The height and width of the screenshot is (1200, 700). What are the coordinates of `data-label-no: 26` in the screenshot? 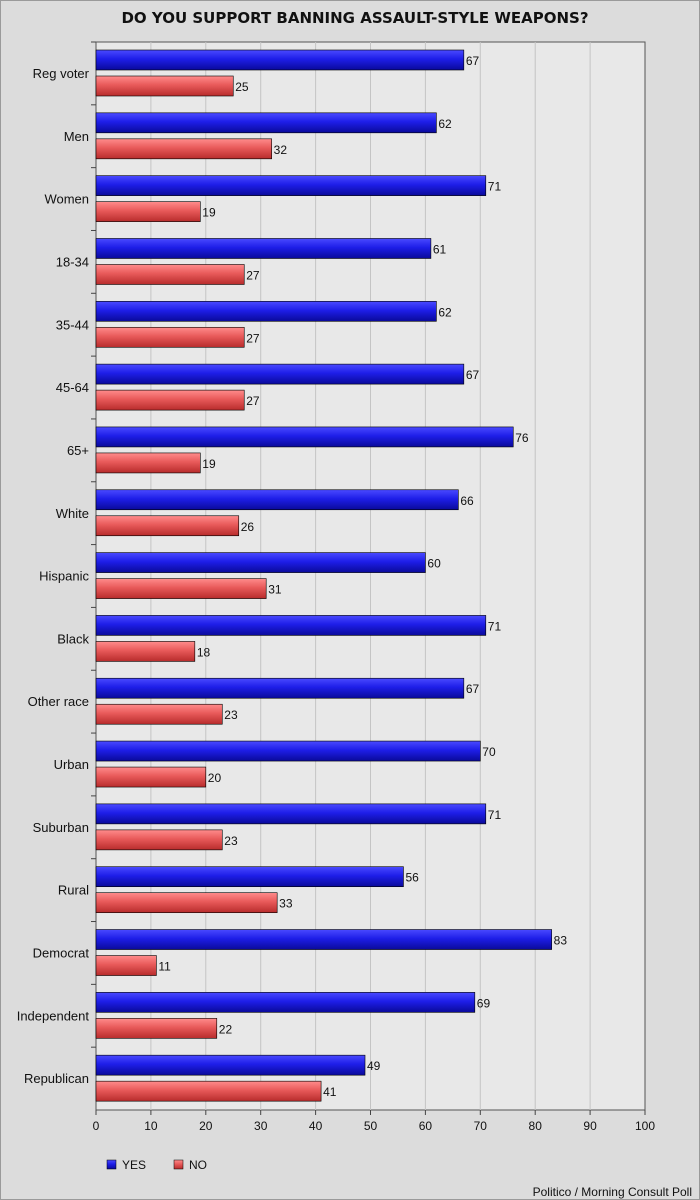 It's located at (248, 527).